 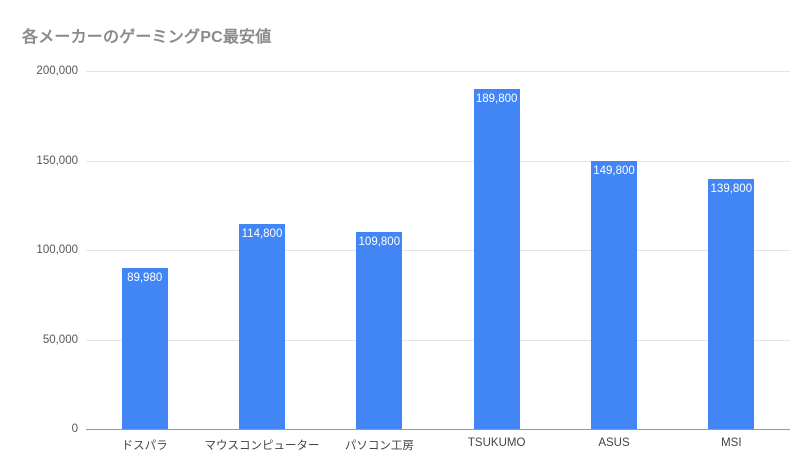 What do you see at coordinates (60, 339) in the screenshot?
I see `y-axis-tick-label: 50,000` at bounding box center [60, 339].